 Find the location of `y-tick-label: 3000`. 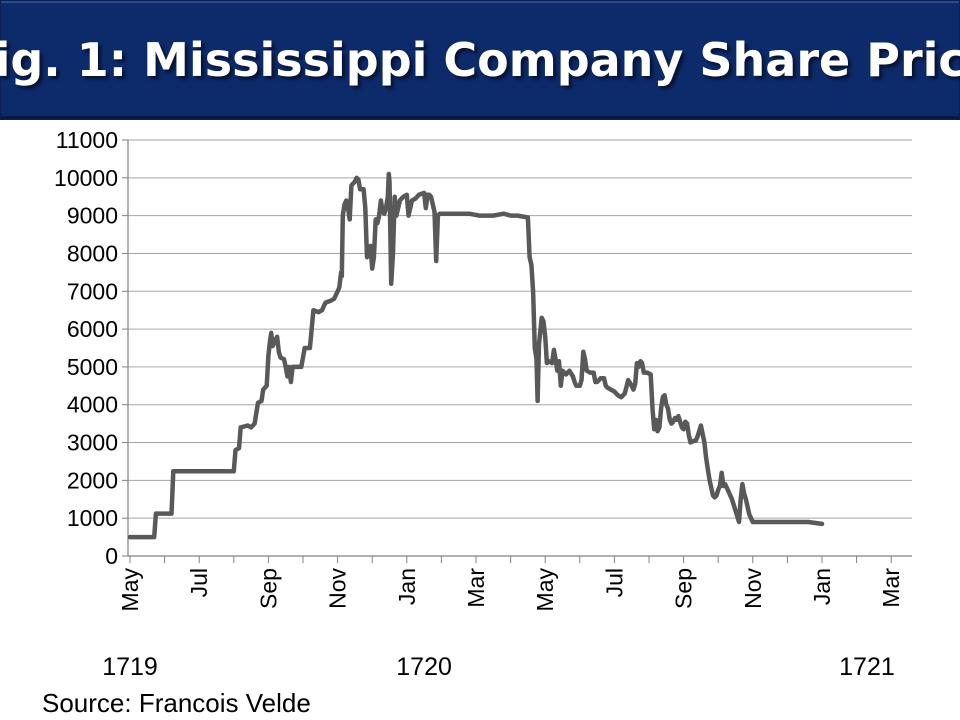

y-tick-label: 3000 is located at coordinates (92, 443).